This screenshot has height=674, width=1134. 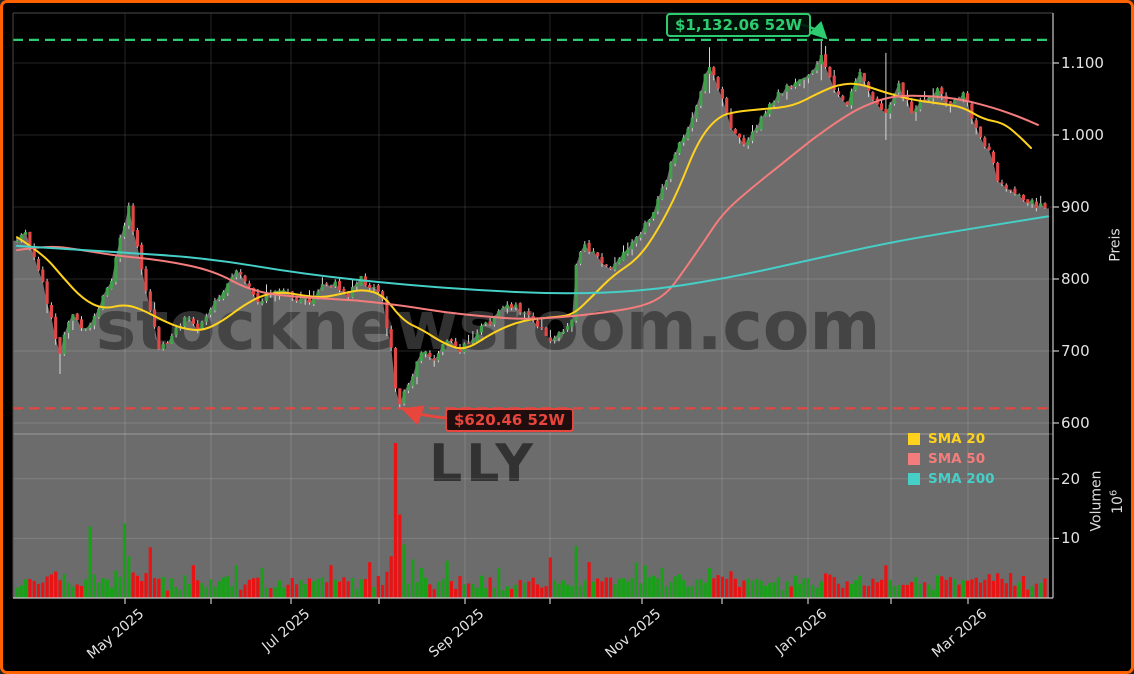 What do you see at coordinates (951, 439) in the screenshot?
I see `legend-item-sma20: SMA 20` at bounding box center [951, 439].